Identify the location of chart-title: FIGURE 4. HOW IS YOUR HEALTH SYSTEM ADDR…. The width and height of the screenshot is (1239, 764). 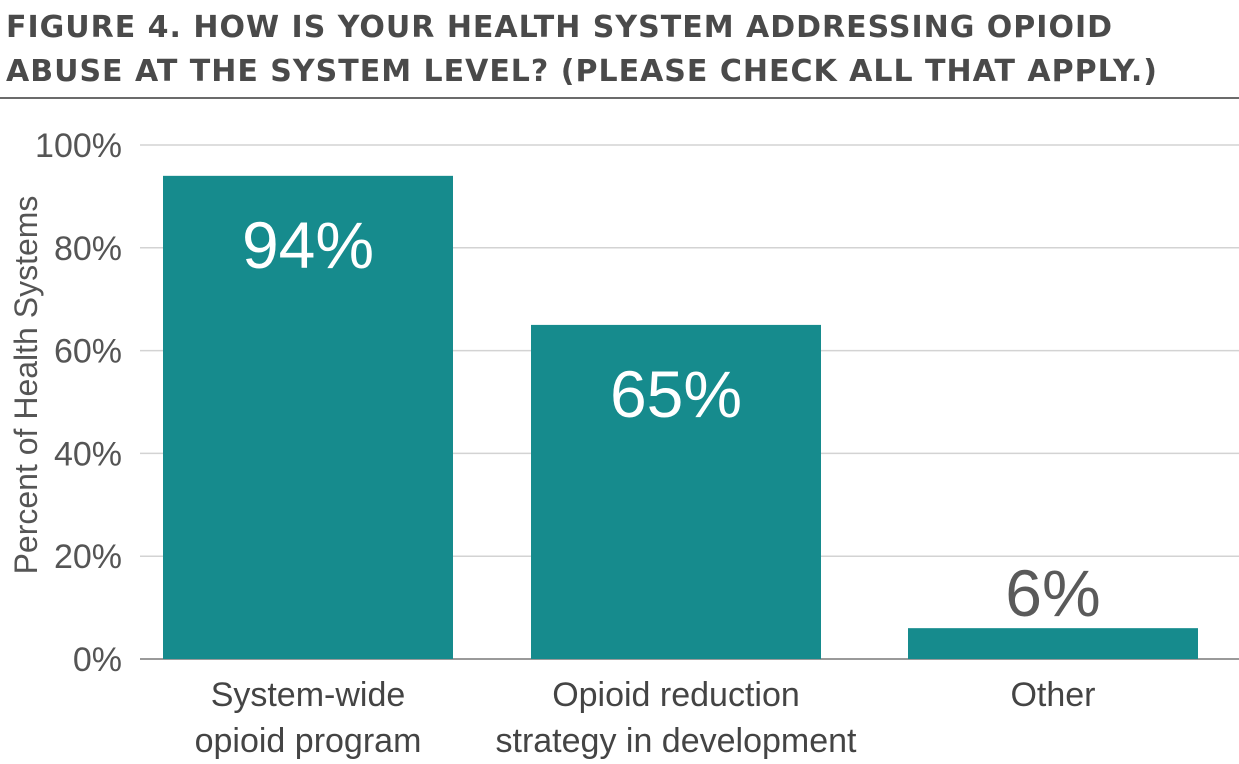
(582, 49).